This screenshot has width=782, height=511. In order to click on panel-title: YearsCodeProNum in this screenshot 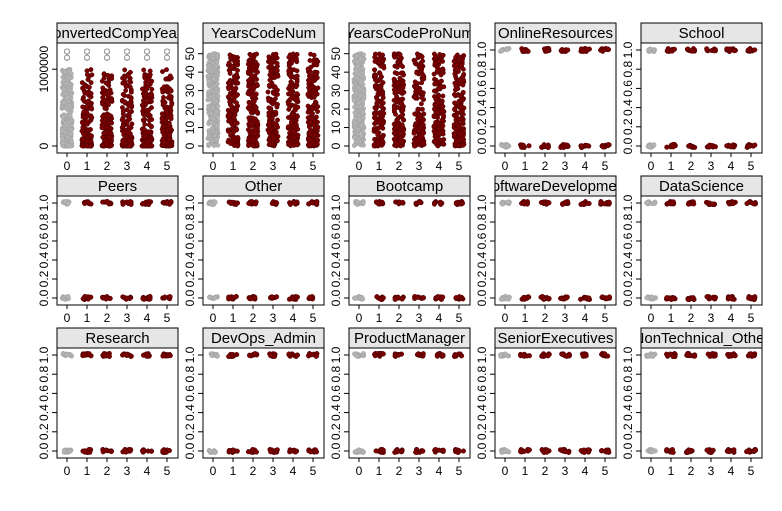, I will do `click(409, 33)`.